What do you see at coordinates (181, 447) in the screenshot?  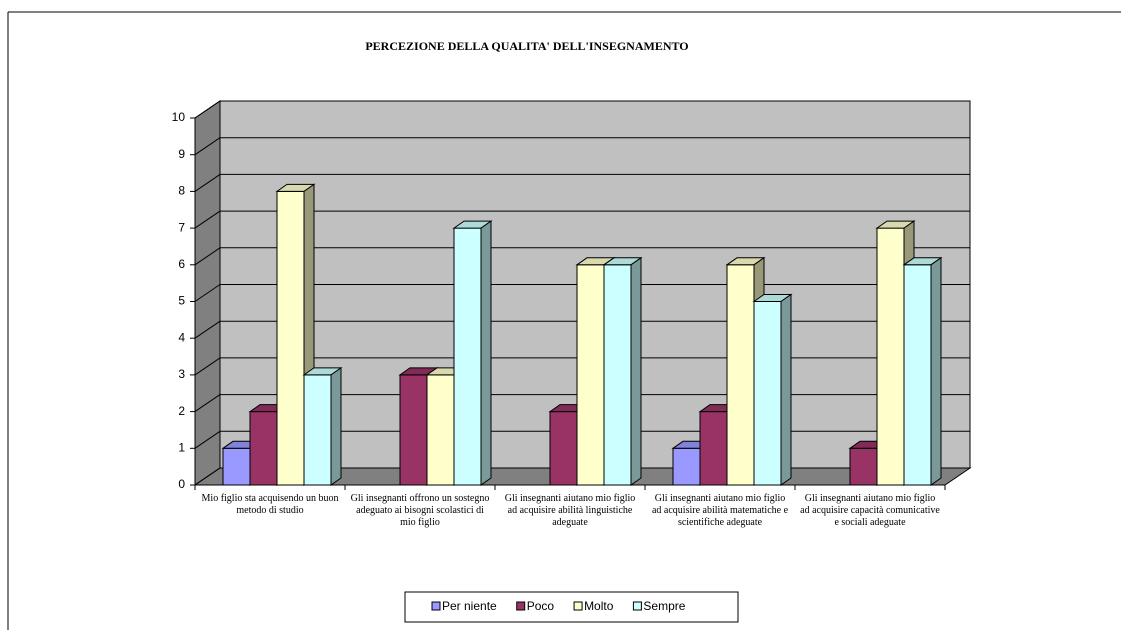 I see `y-tick-label: 1` at bounding box center [181, 447].